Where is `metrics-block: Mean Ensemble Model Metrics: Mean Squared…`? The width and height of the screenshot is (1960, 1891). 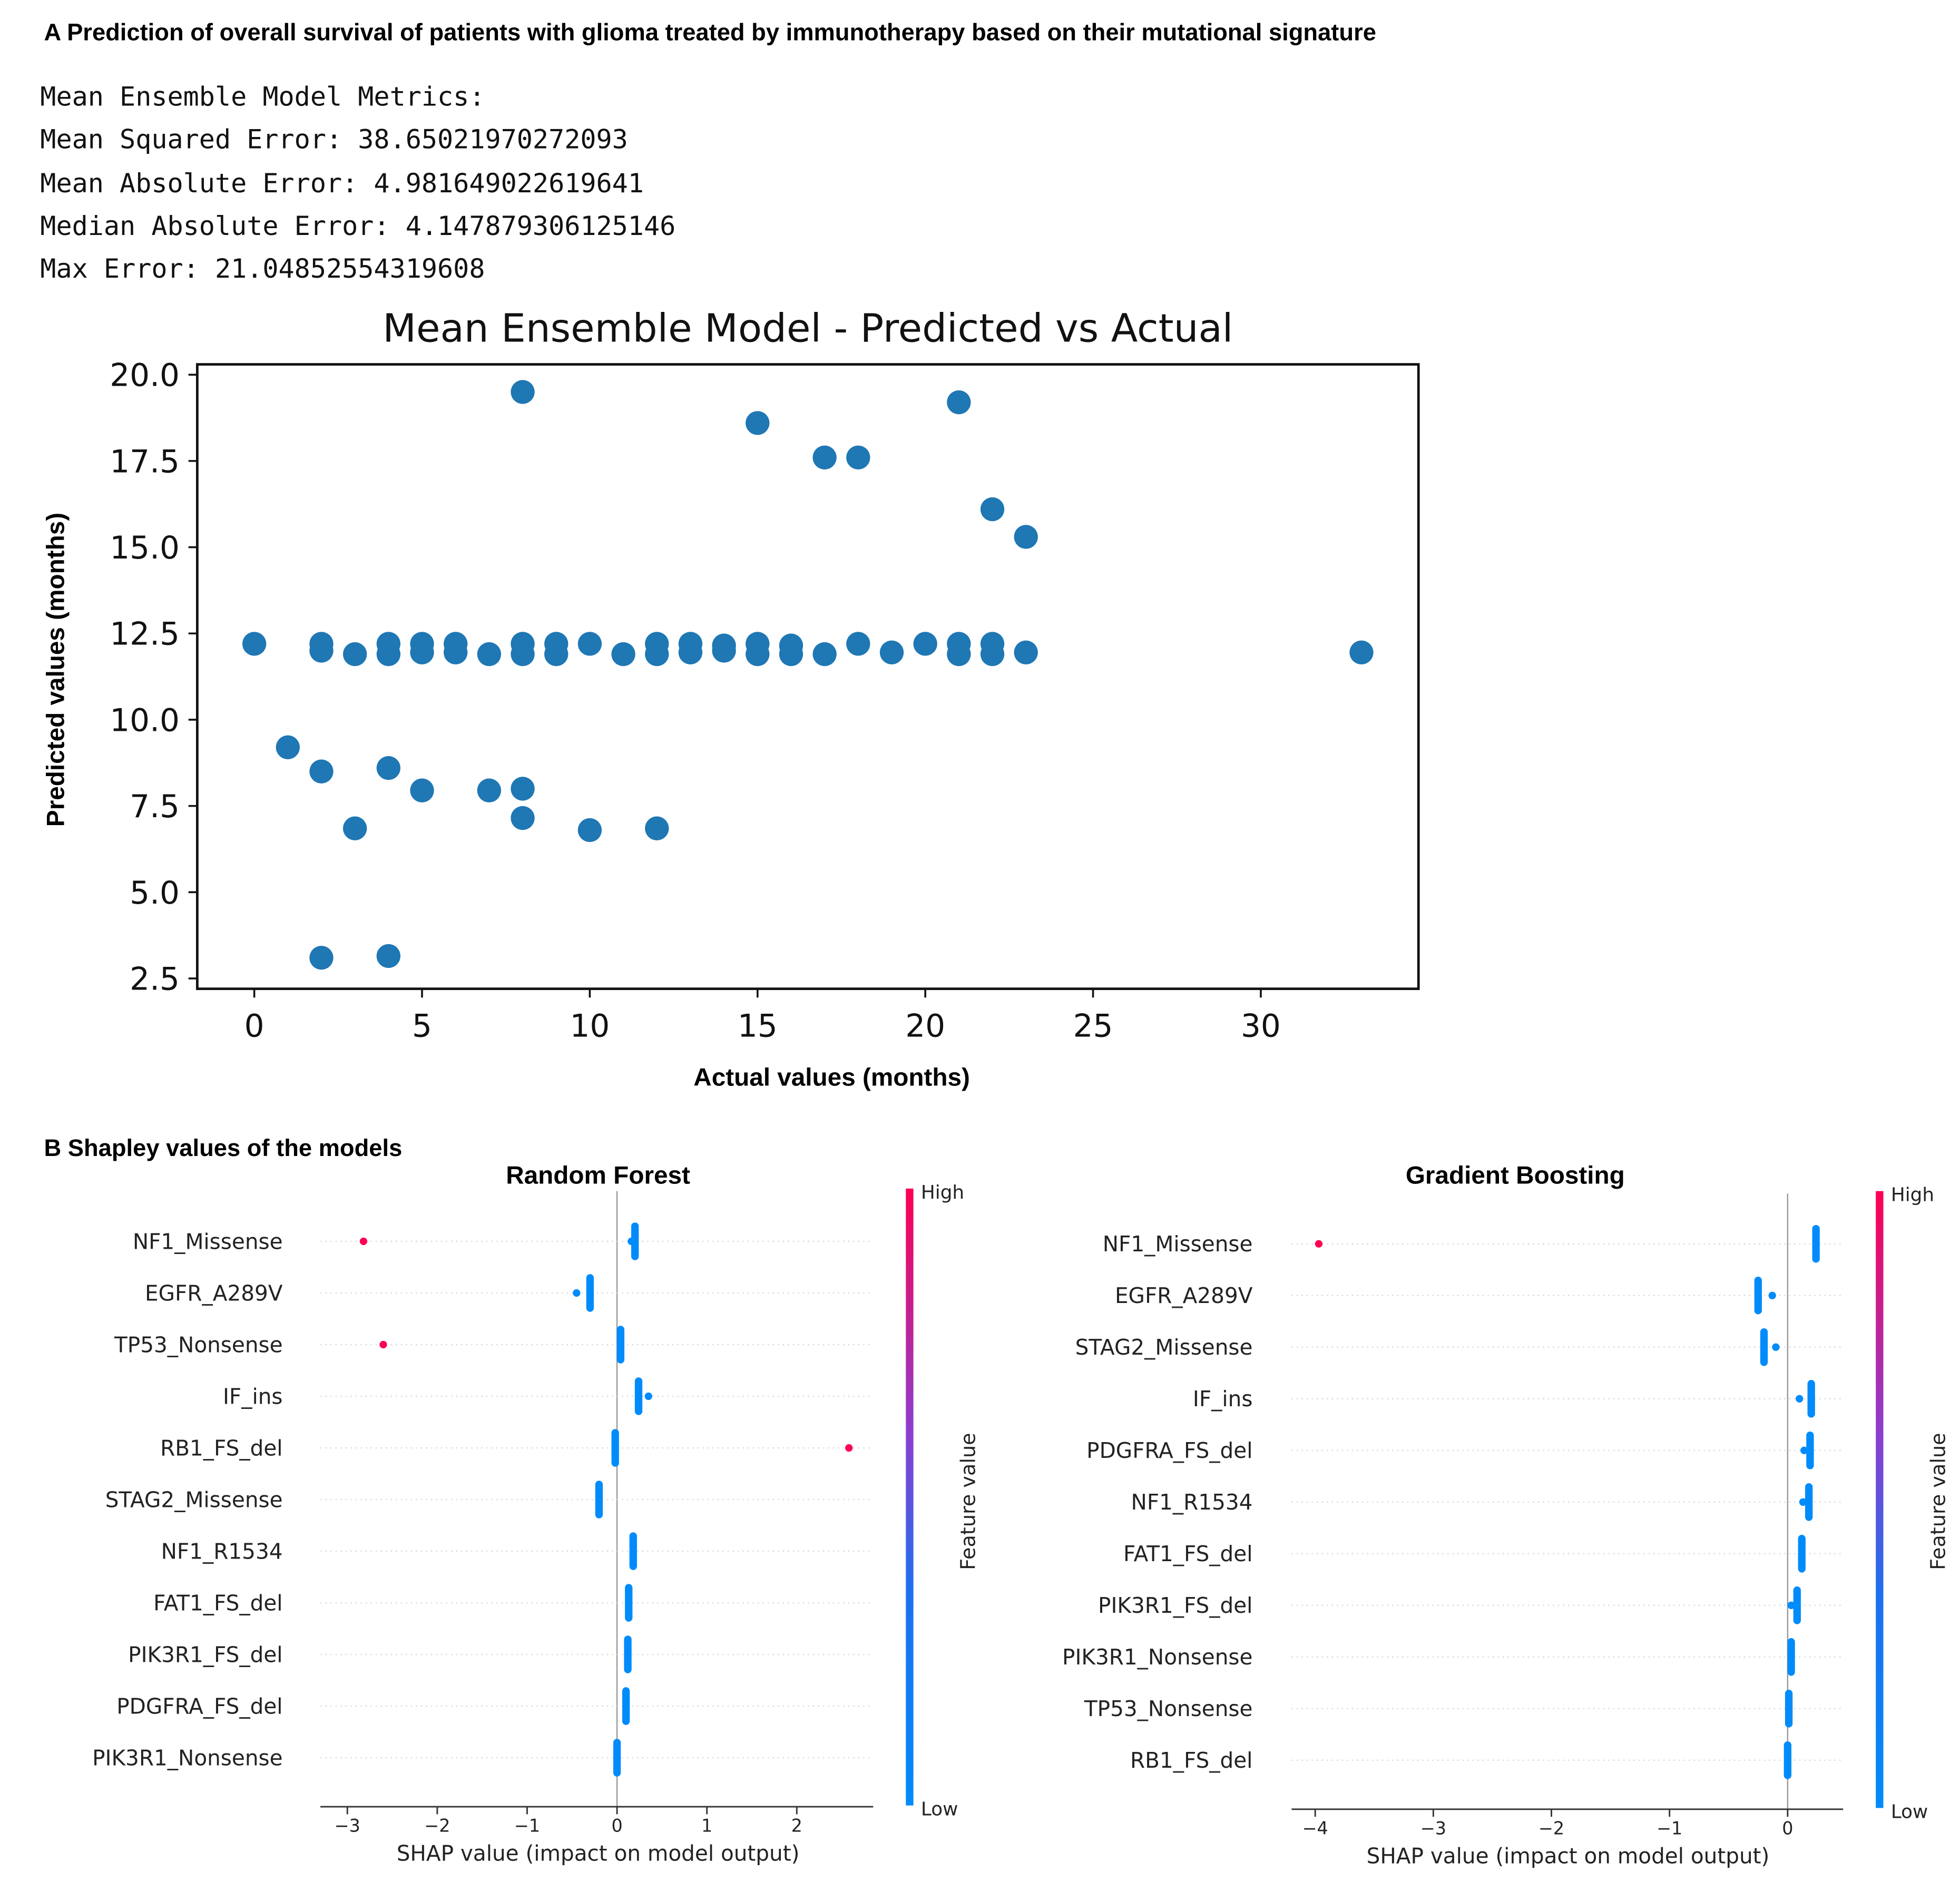 metrics-block: Mean Ensemble Model Metrics: Mean Squared… is located at coordinates (357, 183).